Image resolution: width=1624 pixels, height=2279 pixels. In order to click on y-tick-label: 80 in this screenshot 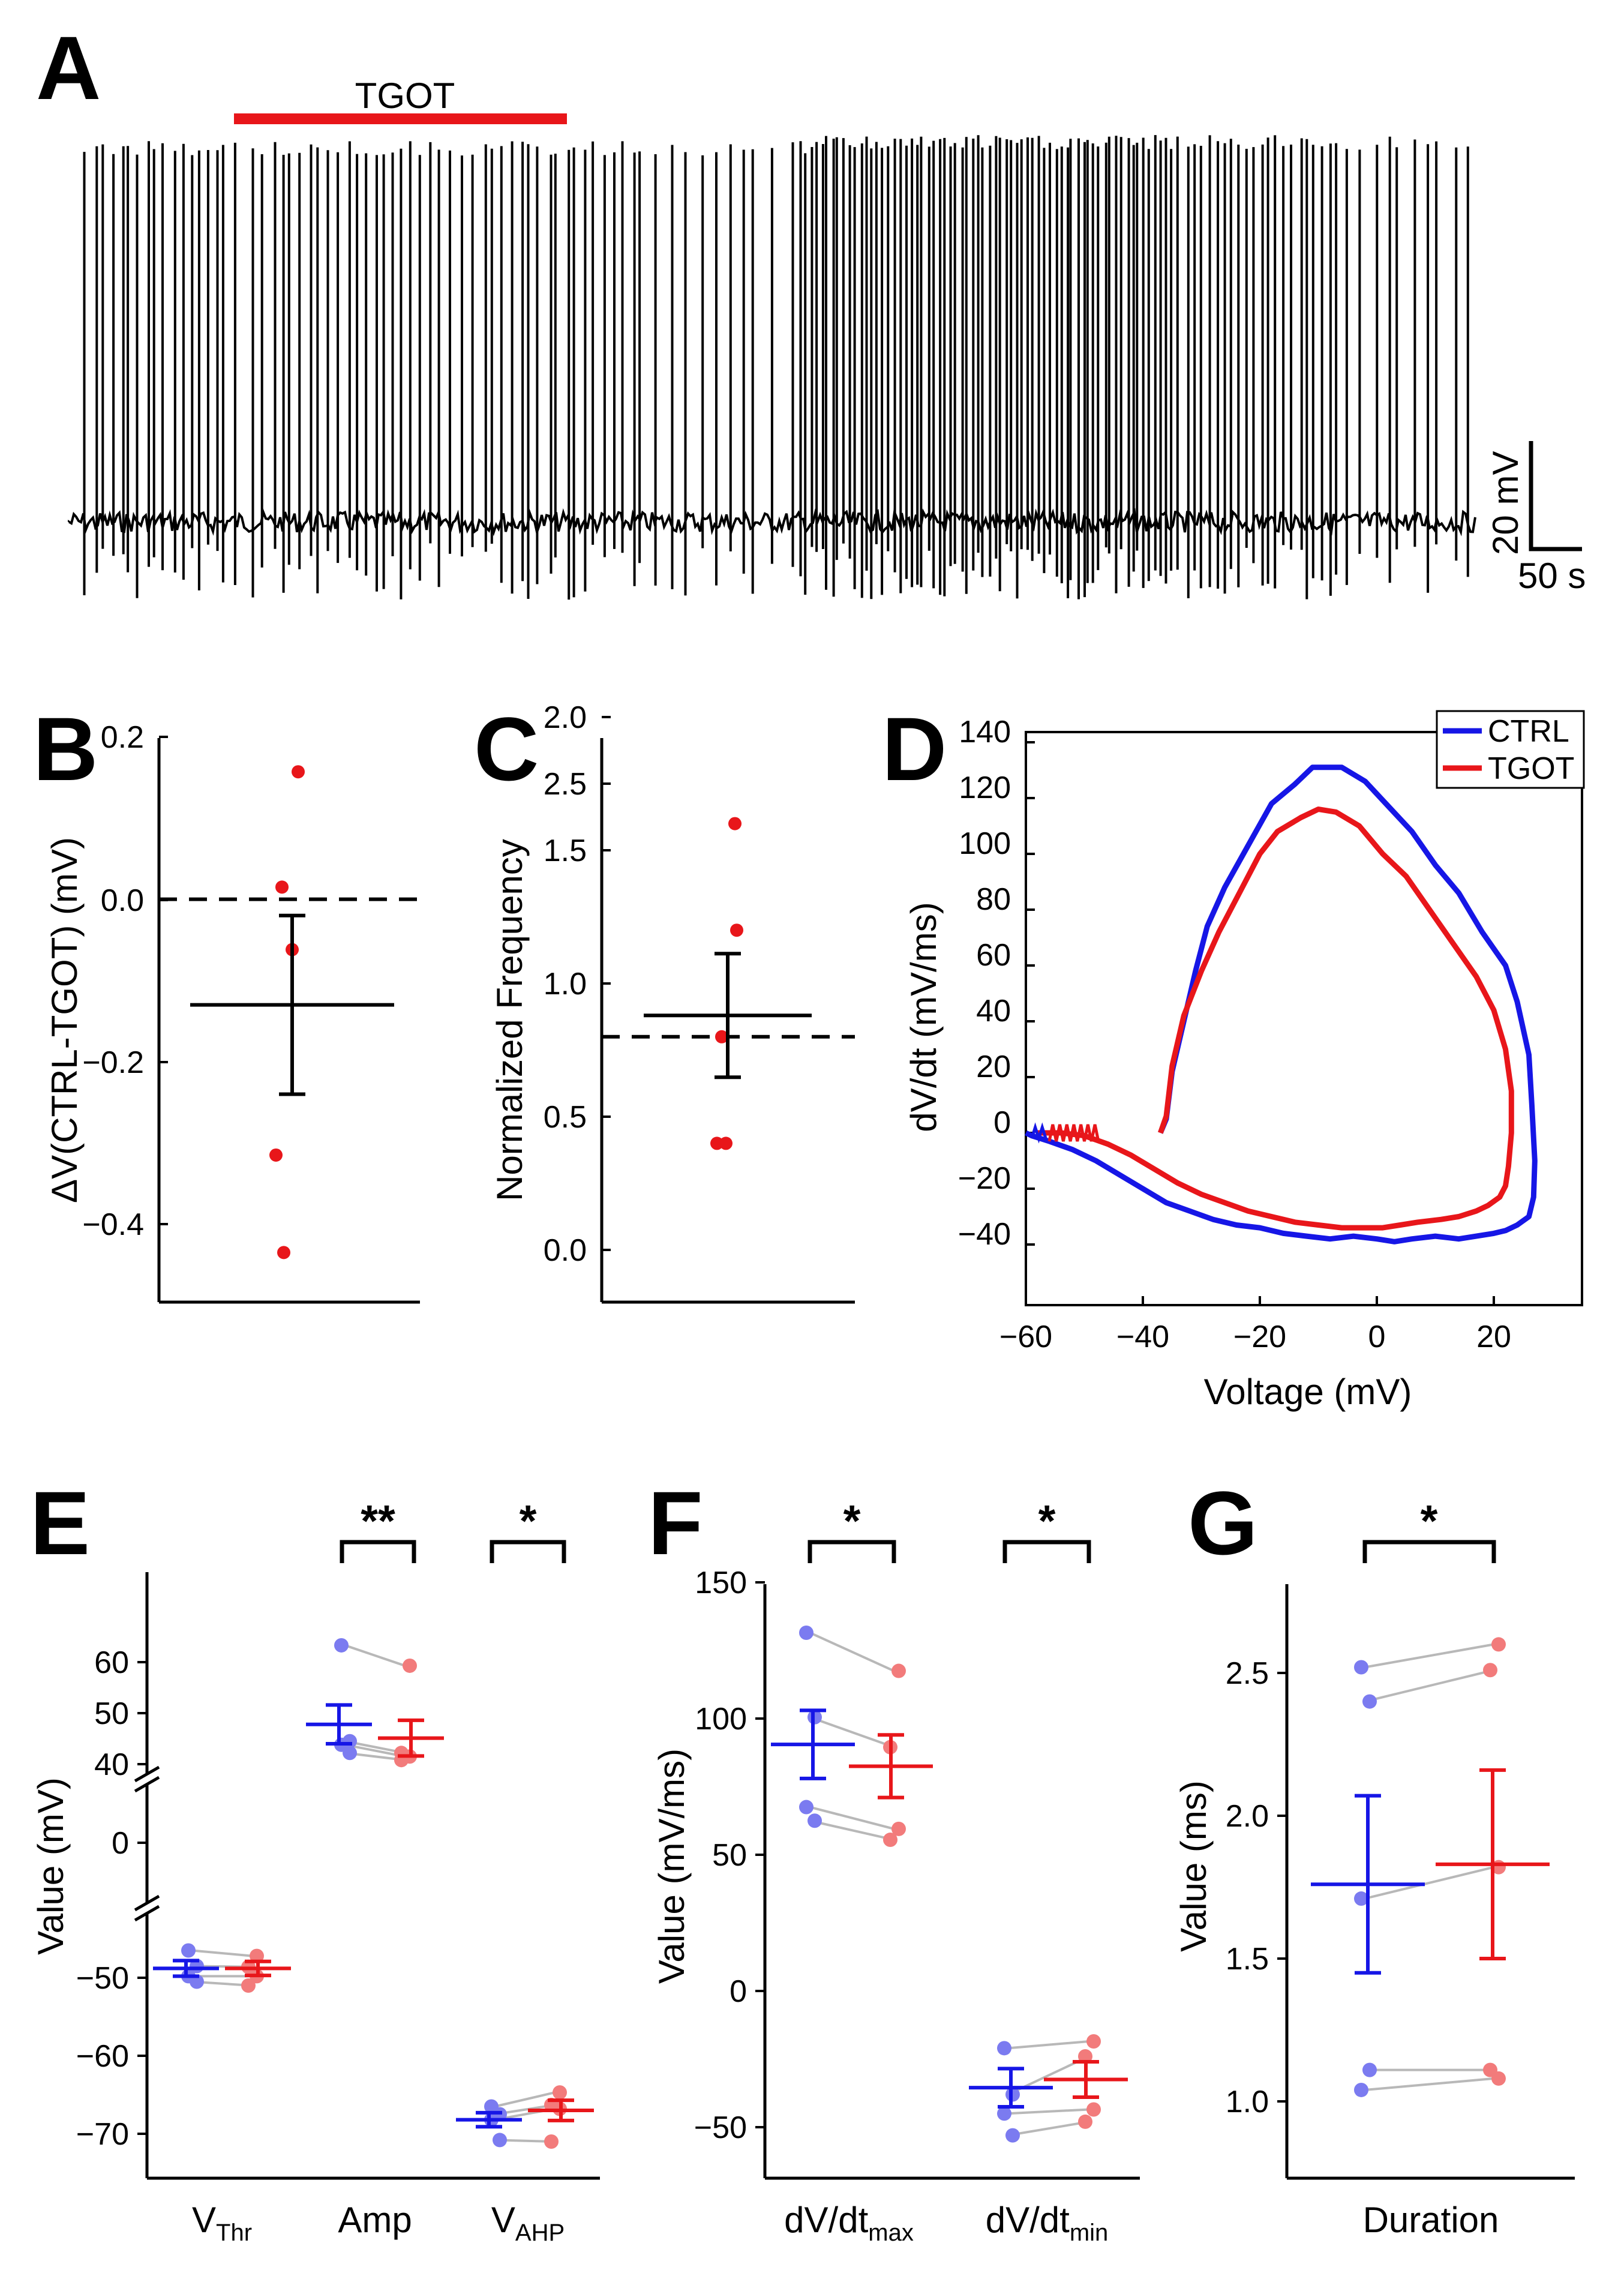, I will do `click(993, 900)`.